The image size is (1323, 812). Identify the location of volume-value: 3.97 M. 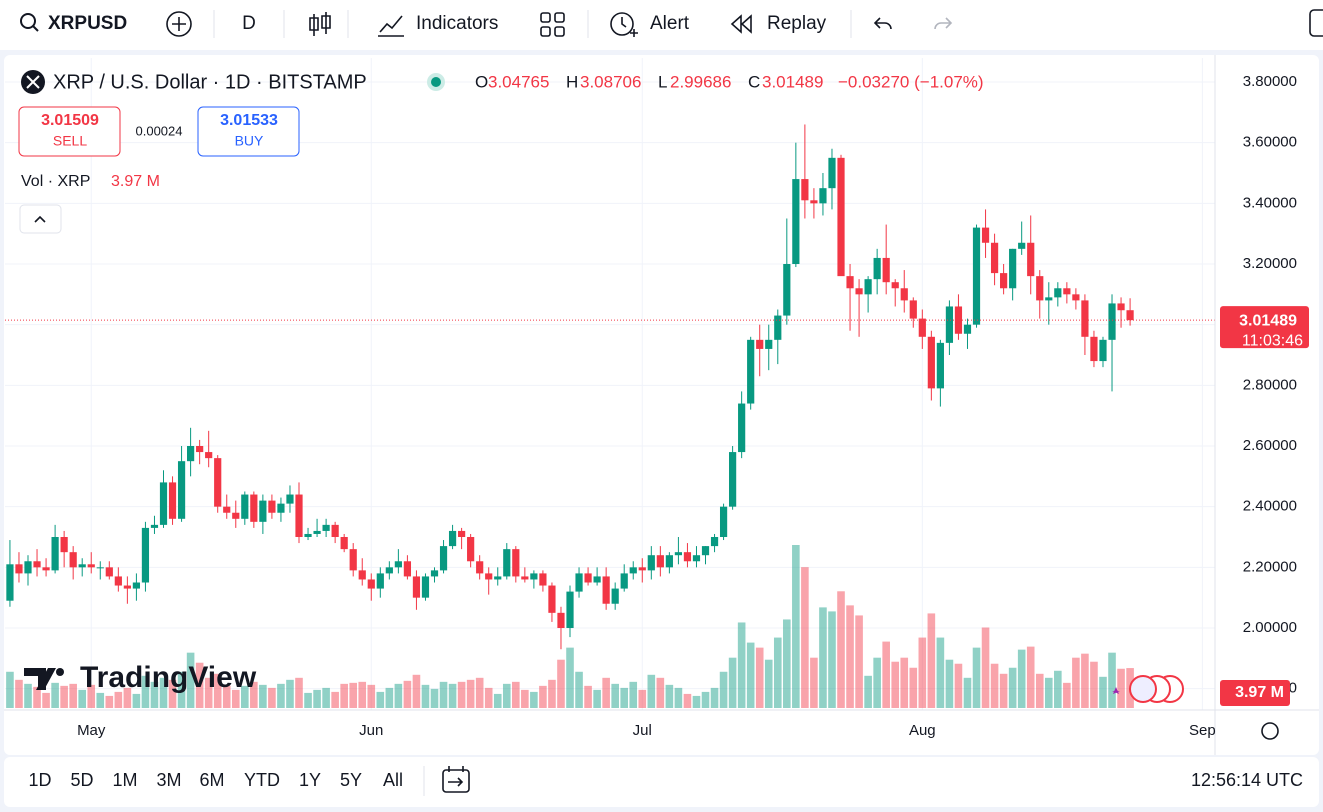
(135, 181).